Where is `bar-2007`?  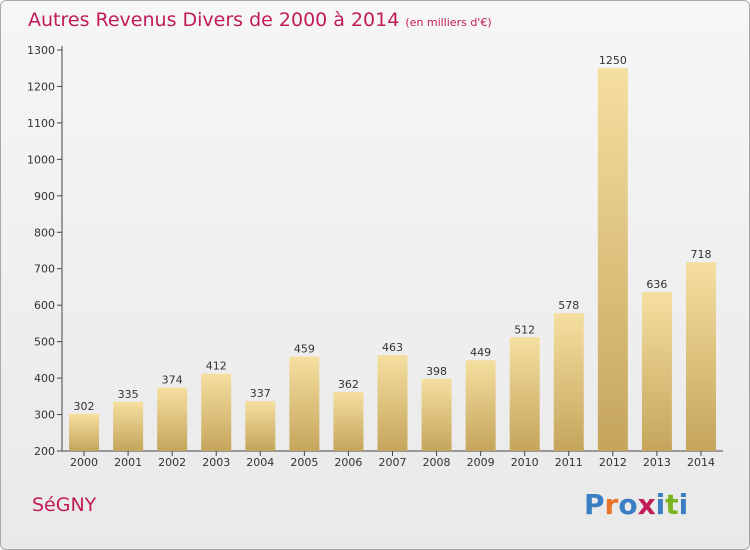 bar-2007 is located at coordinates (392, 403).